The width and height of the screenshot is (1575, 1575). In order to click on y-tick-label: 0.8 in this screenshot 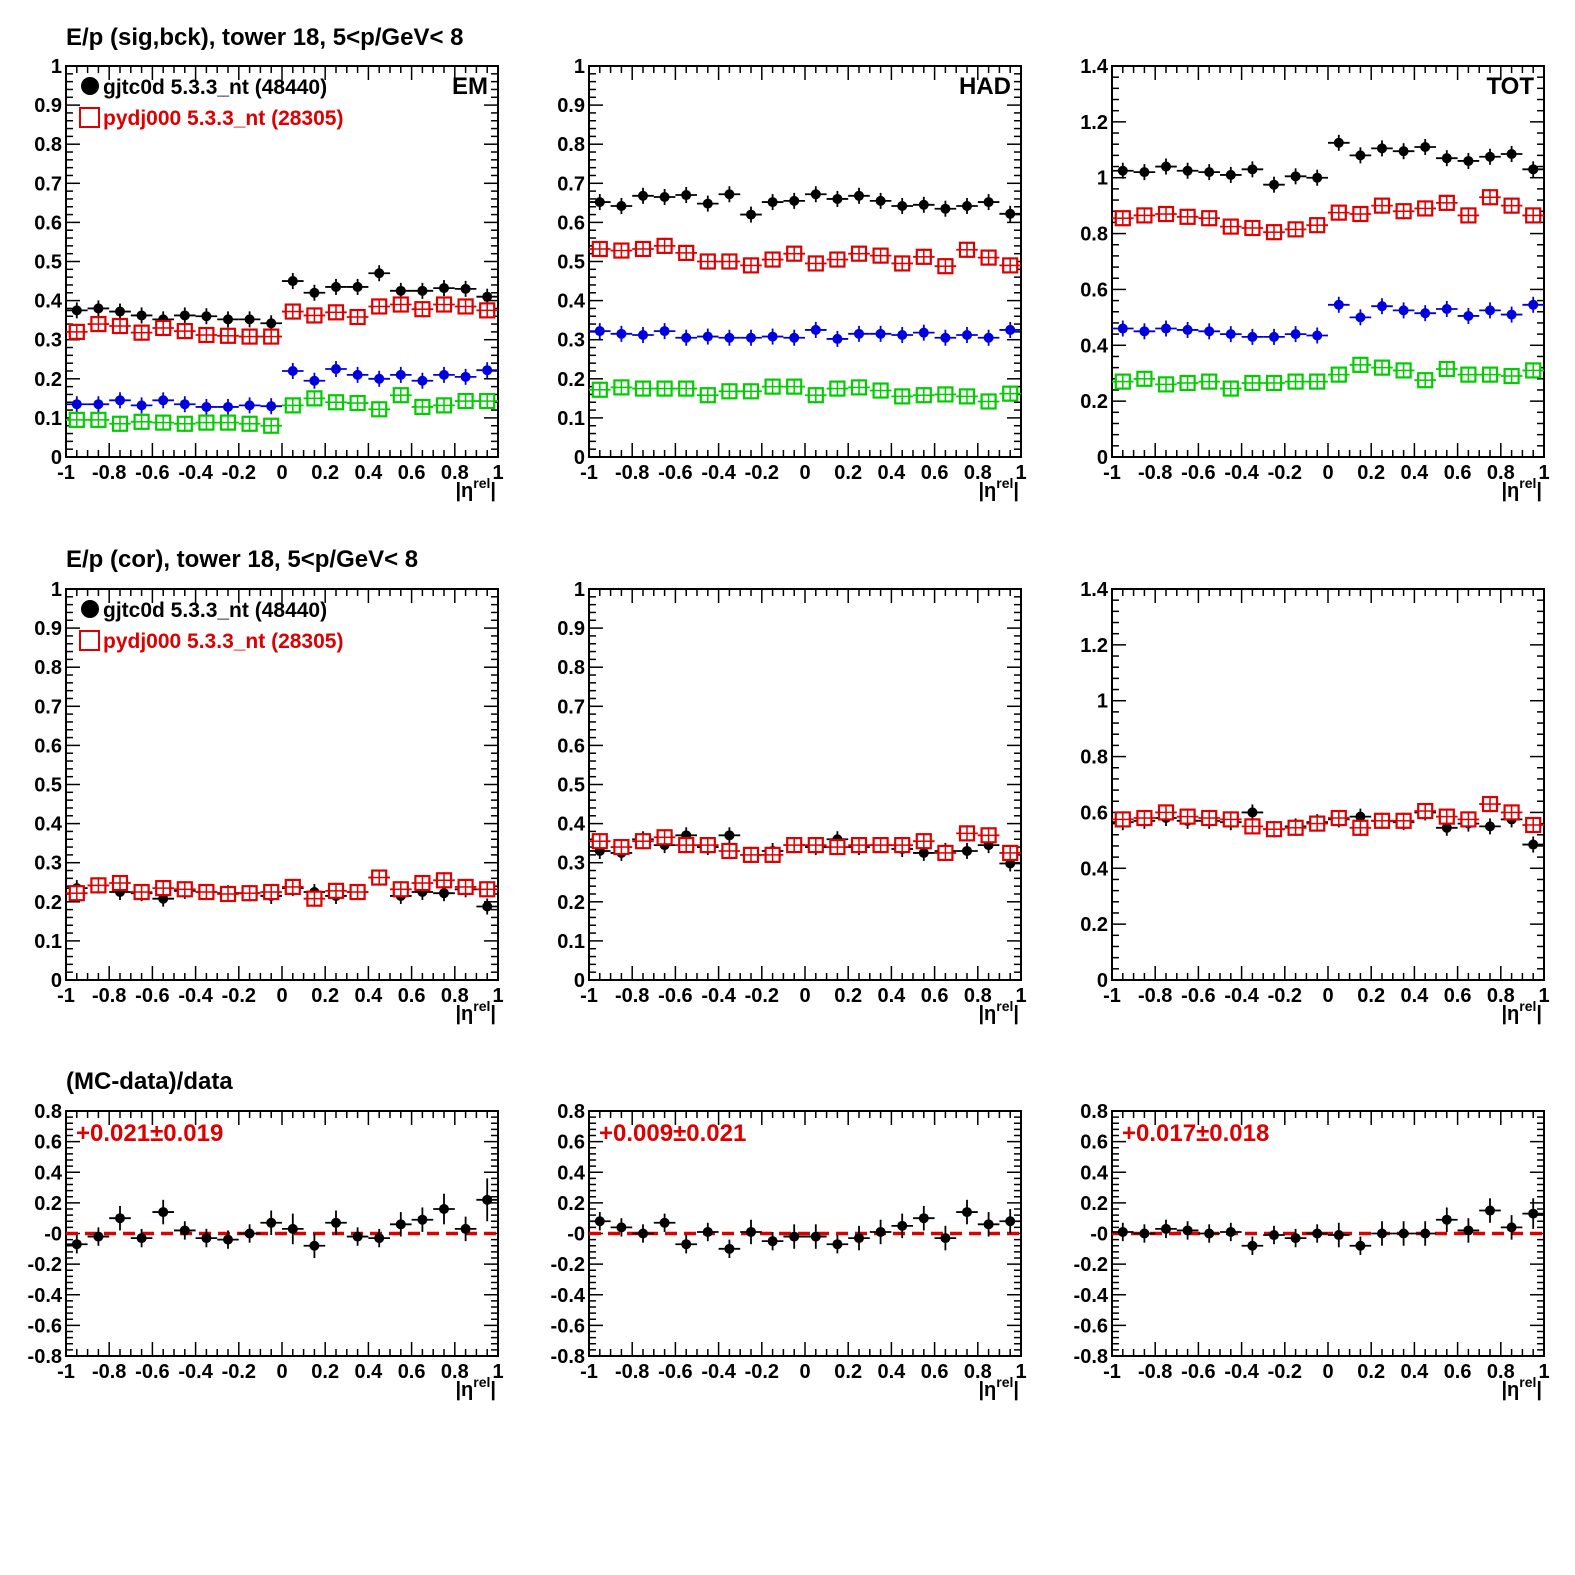, I will do `click(48, 1112)`.